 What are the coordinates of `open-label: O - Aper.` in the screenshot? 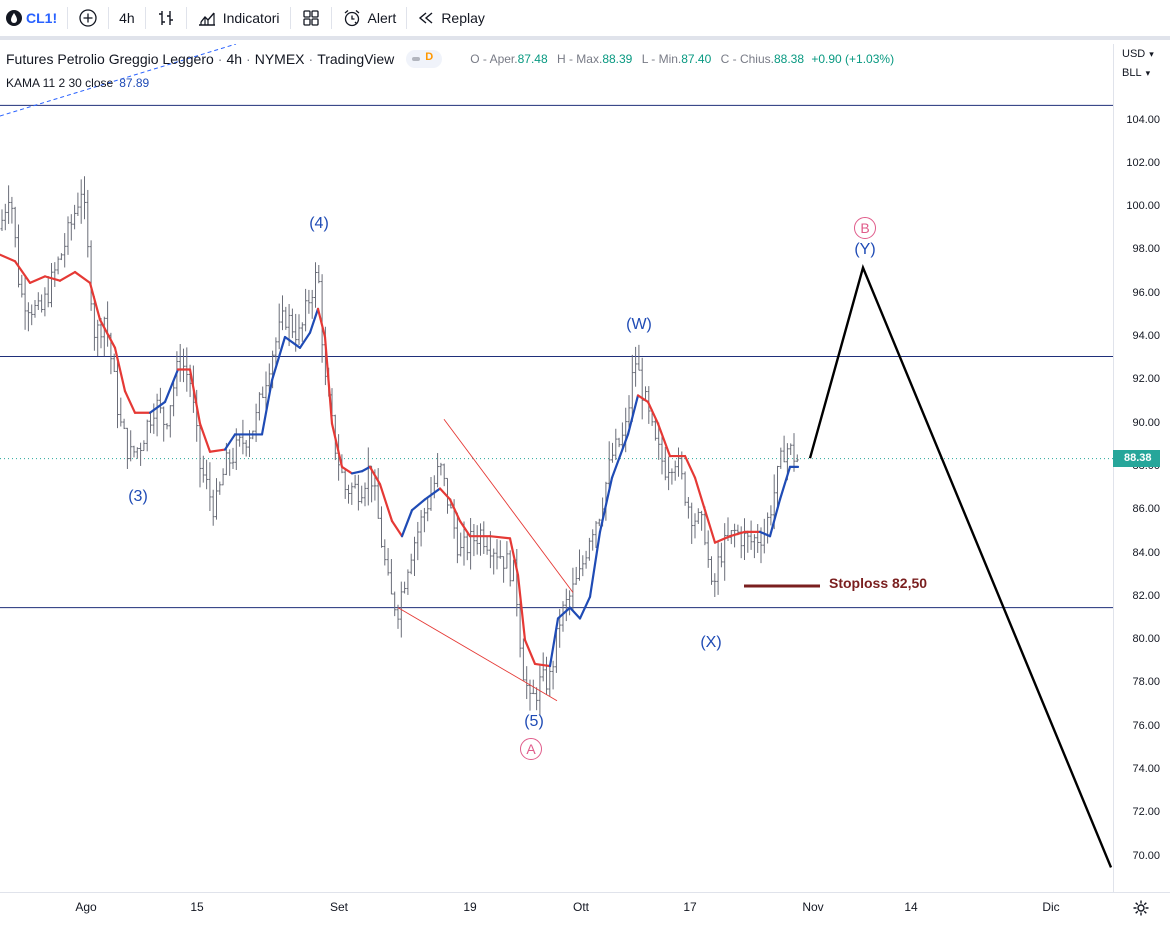 It's located at (494, 59).